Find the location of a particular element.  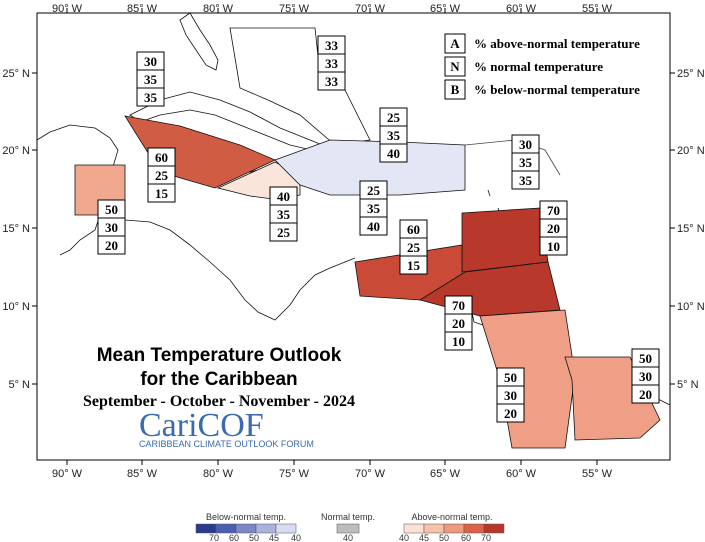

lon-label: 60° W is located at coordinates (521, 474).